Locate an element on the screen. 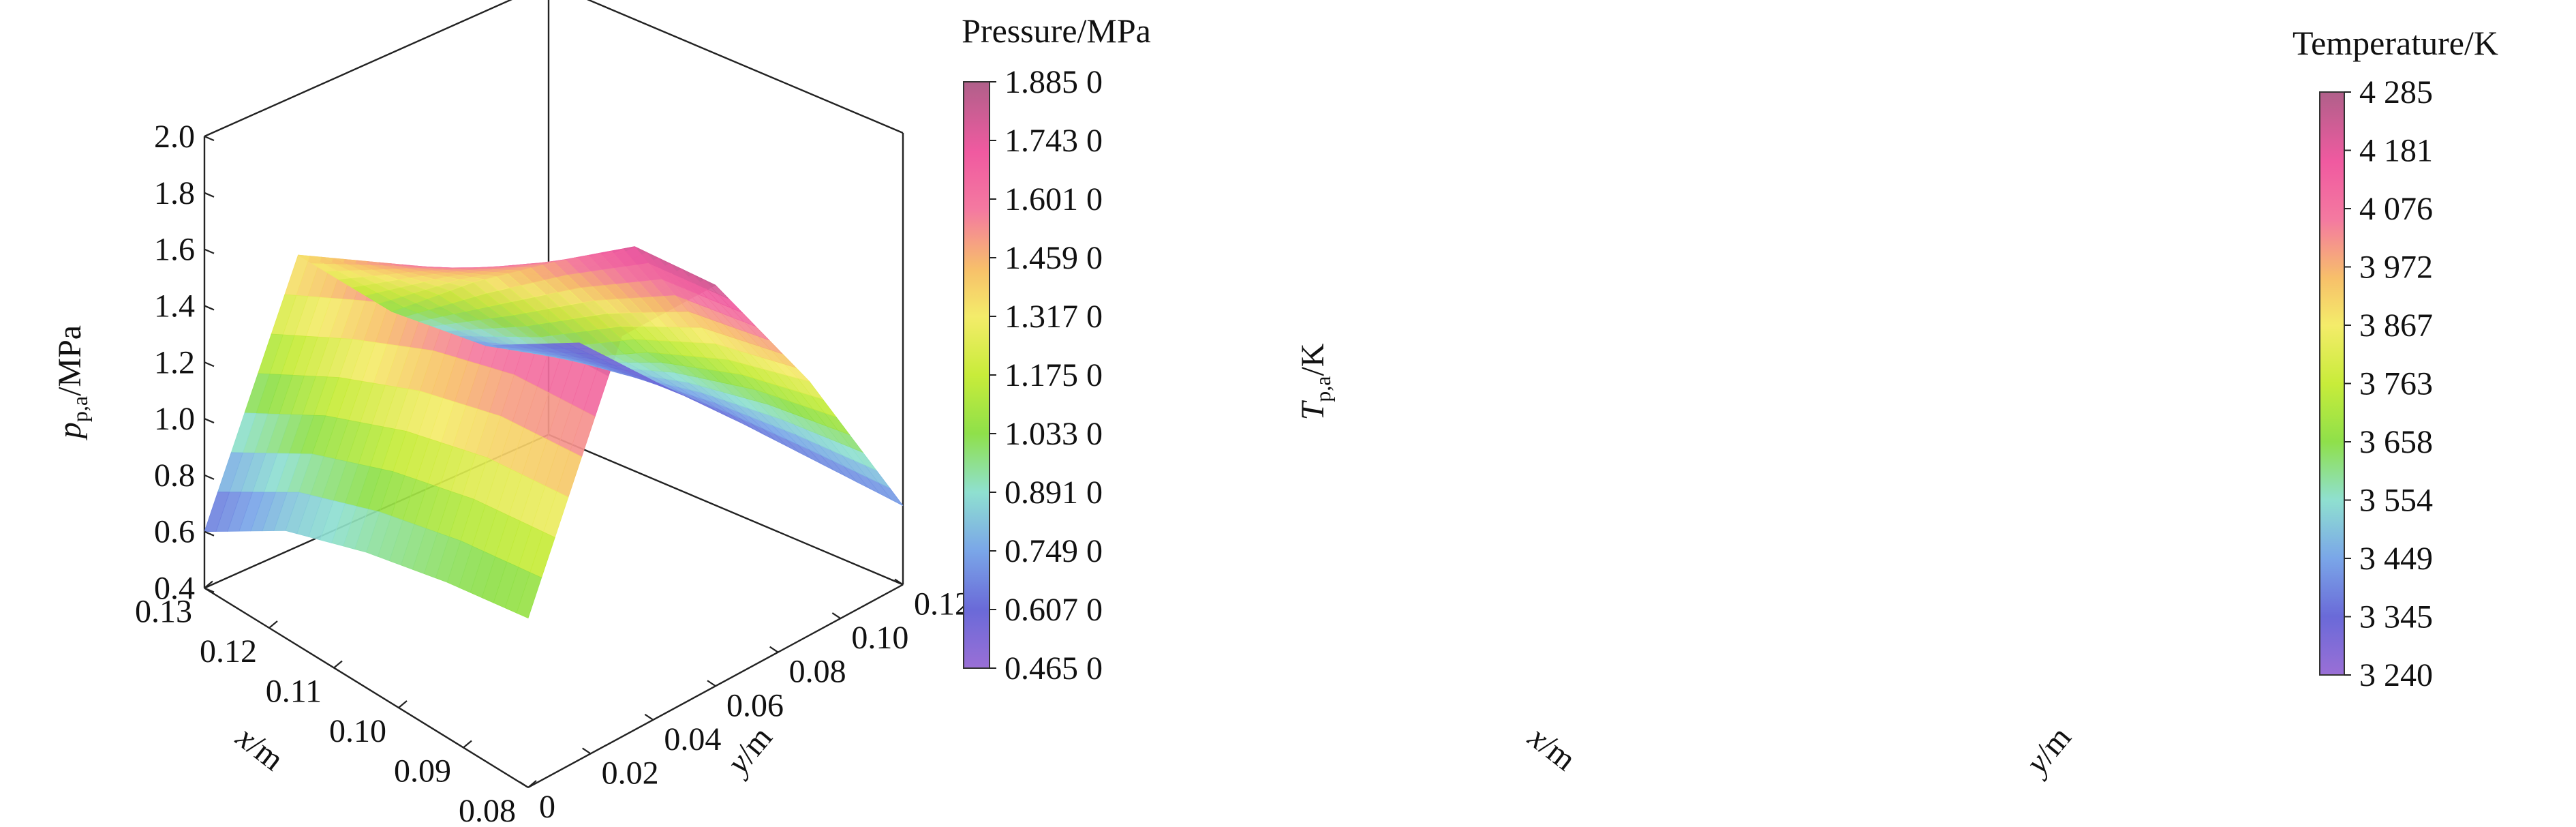 The width and height of the screenshot is (2576, 827). colorbar-tick-label: 3 554 is located at coordinates (2396, 501).